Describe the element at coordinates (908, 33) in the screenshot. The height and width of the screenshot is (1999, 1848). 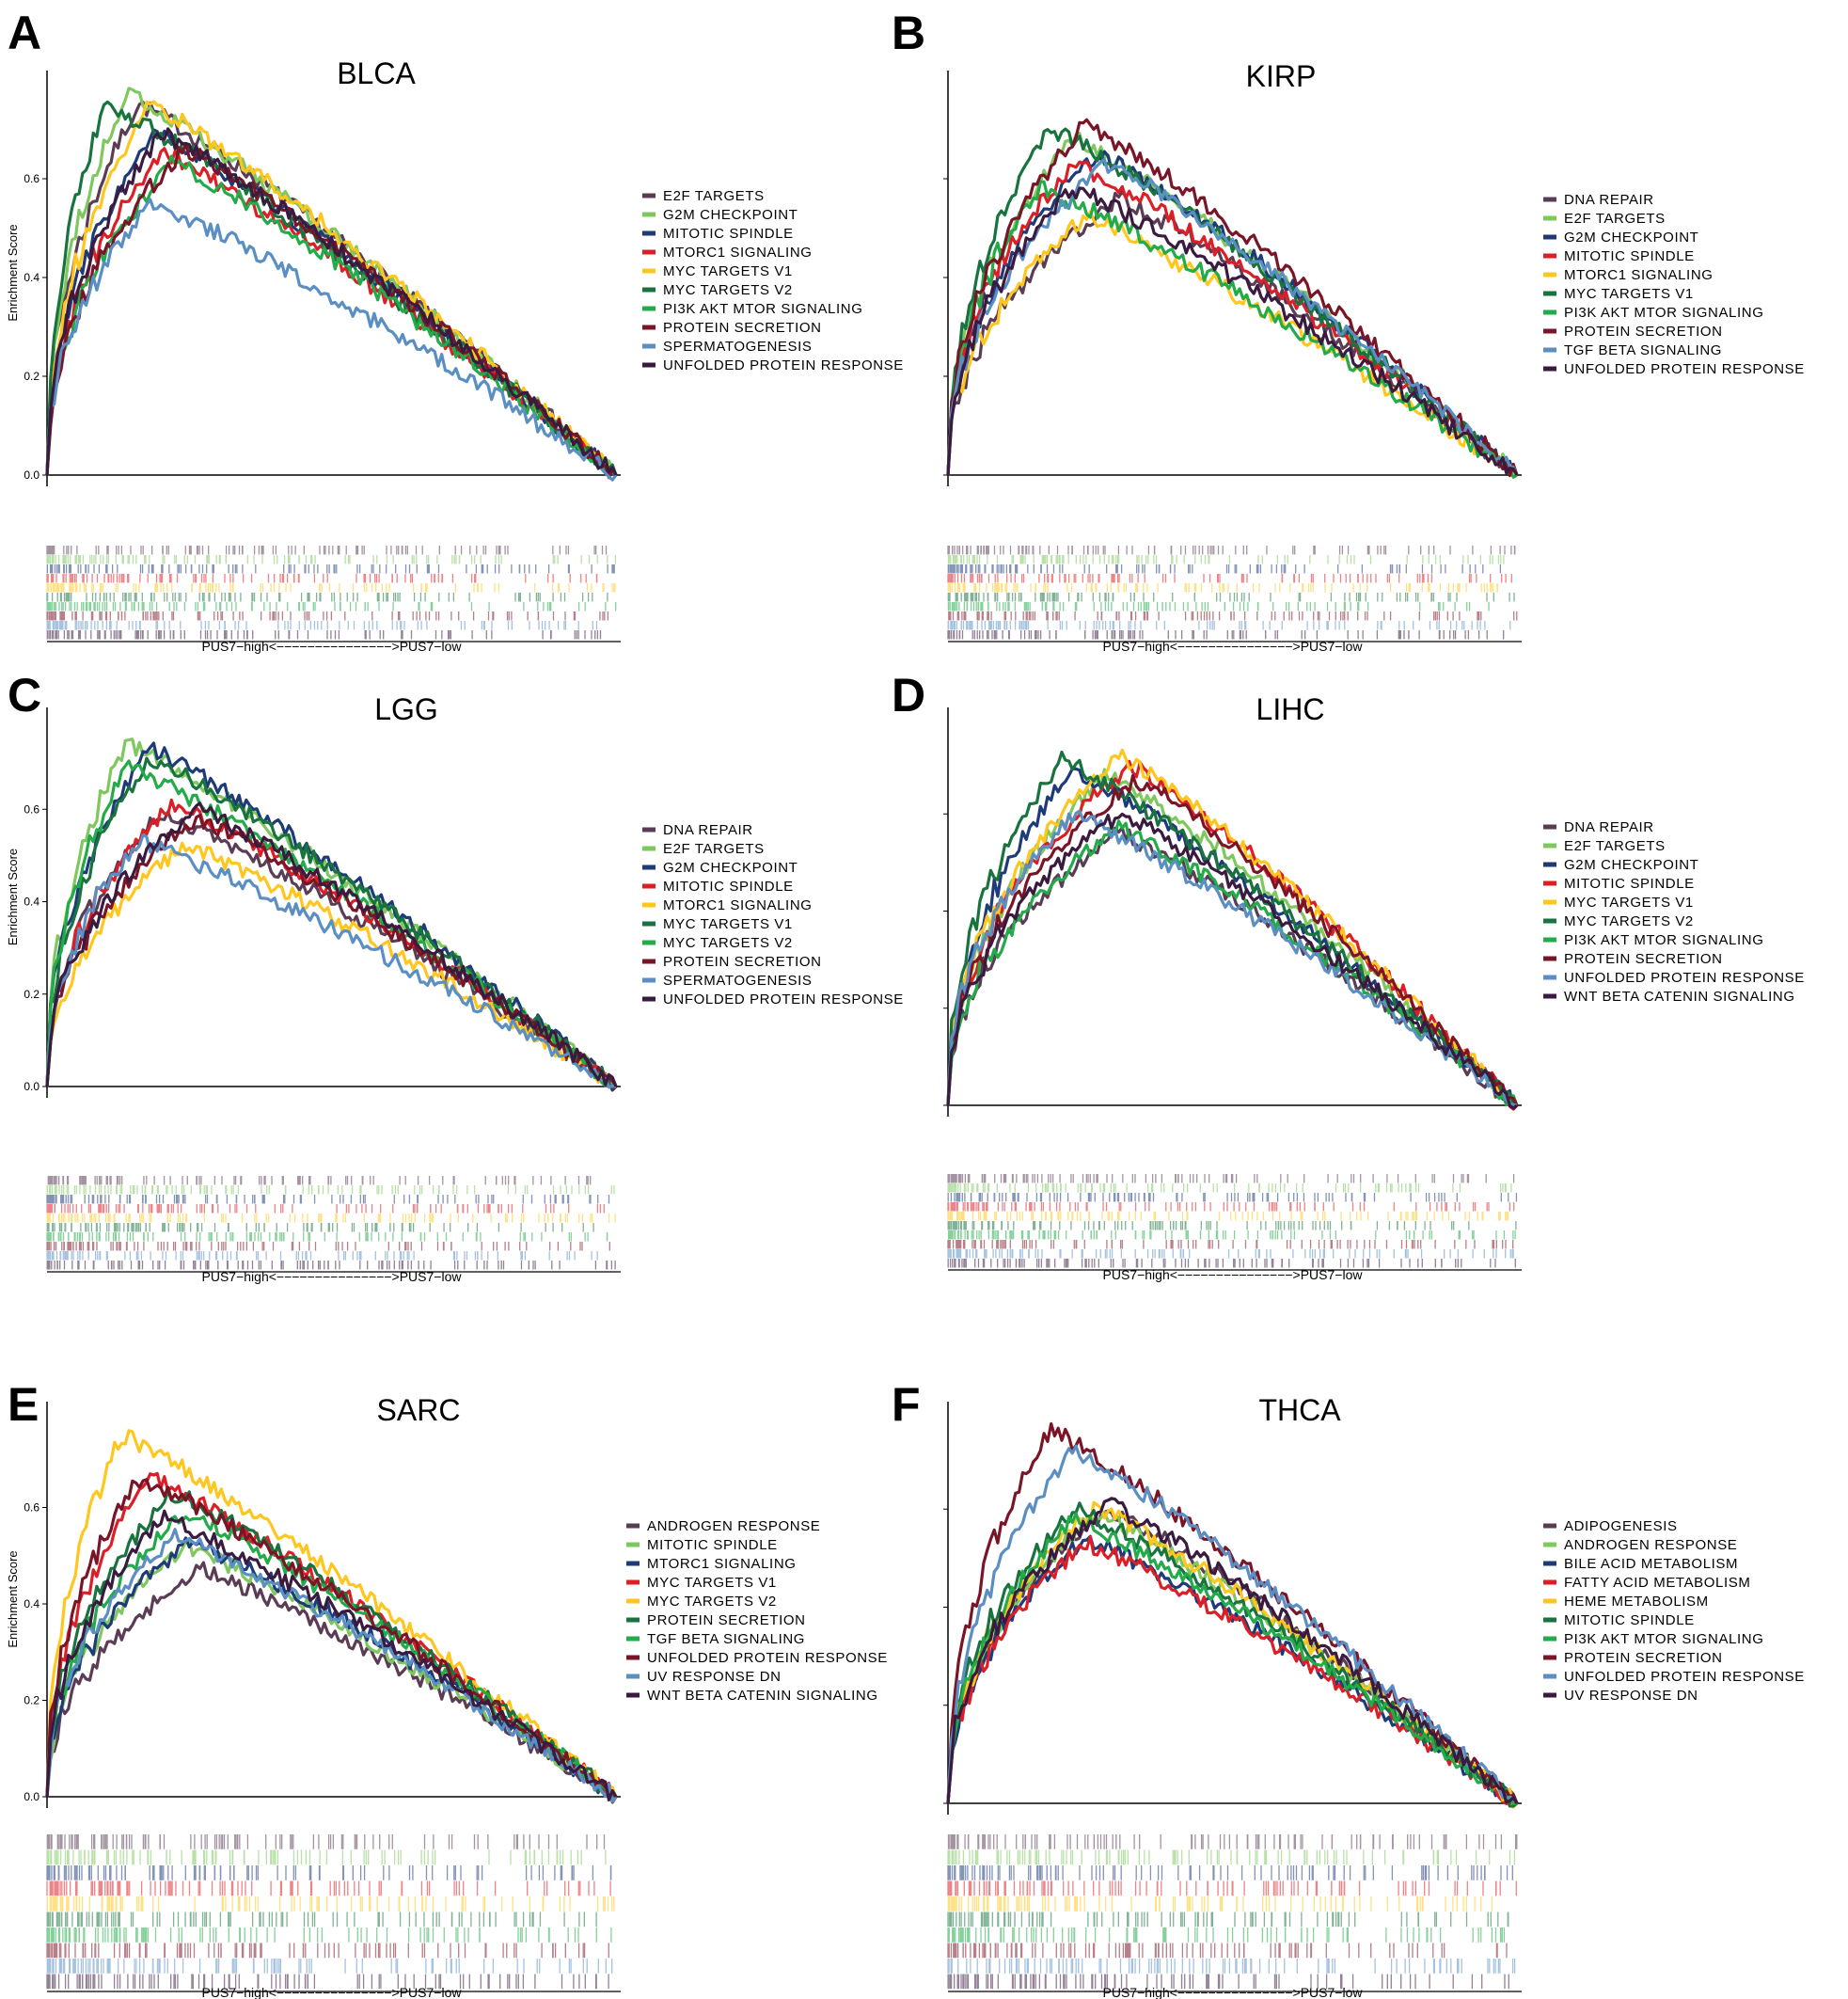
I see `panel-letter: B` at that location.